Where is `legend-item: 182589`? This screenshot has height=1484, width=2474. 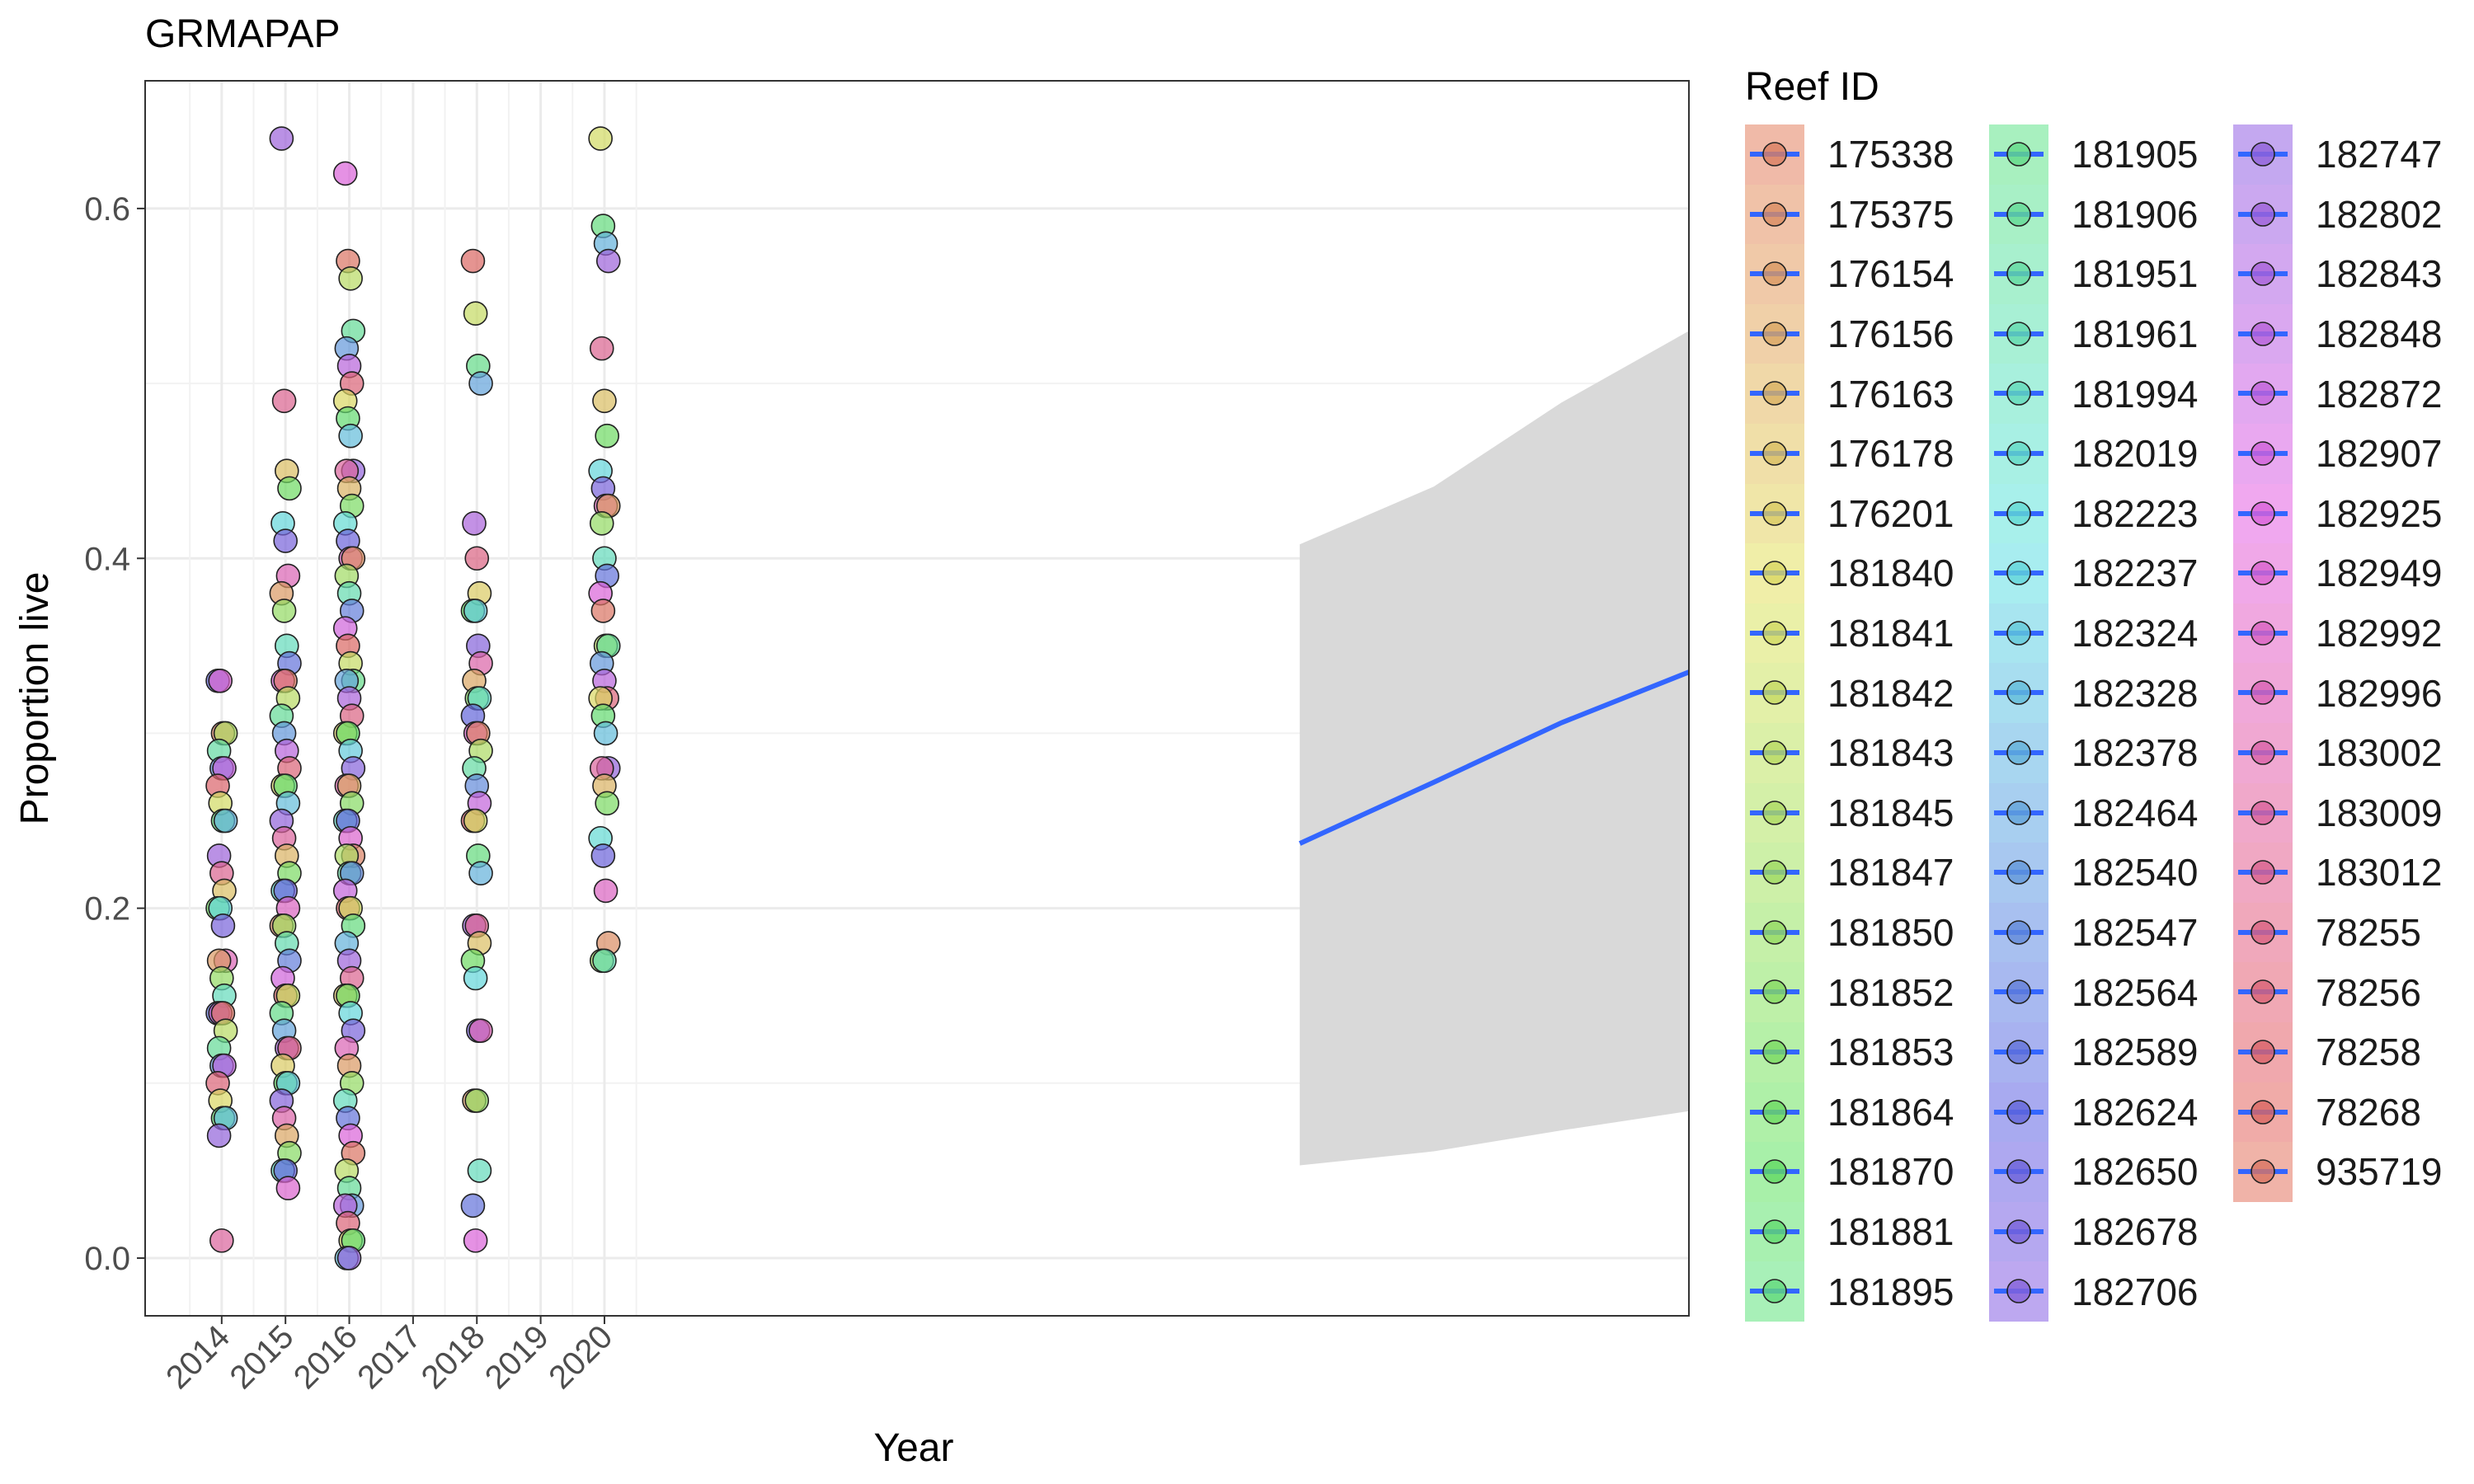 legend-item: 182589 is located at coordinates (2111, 1051).